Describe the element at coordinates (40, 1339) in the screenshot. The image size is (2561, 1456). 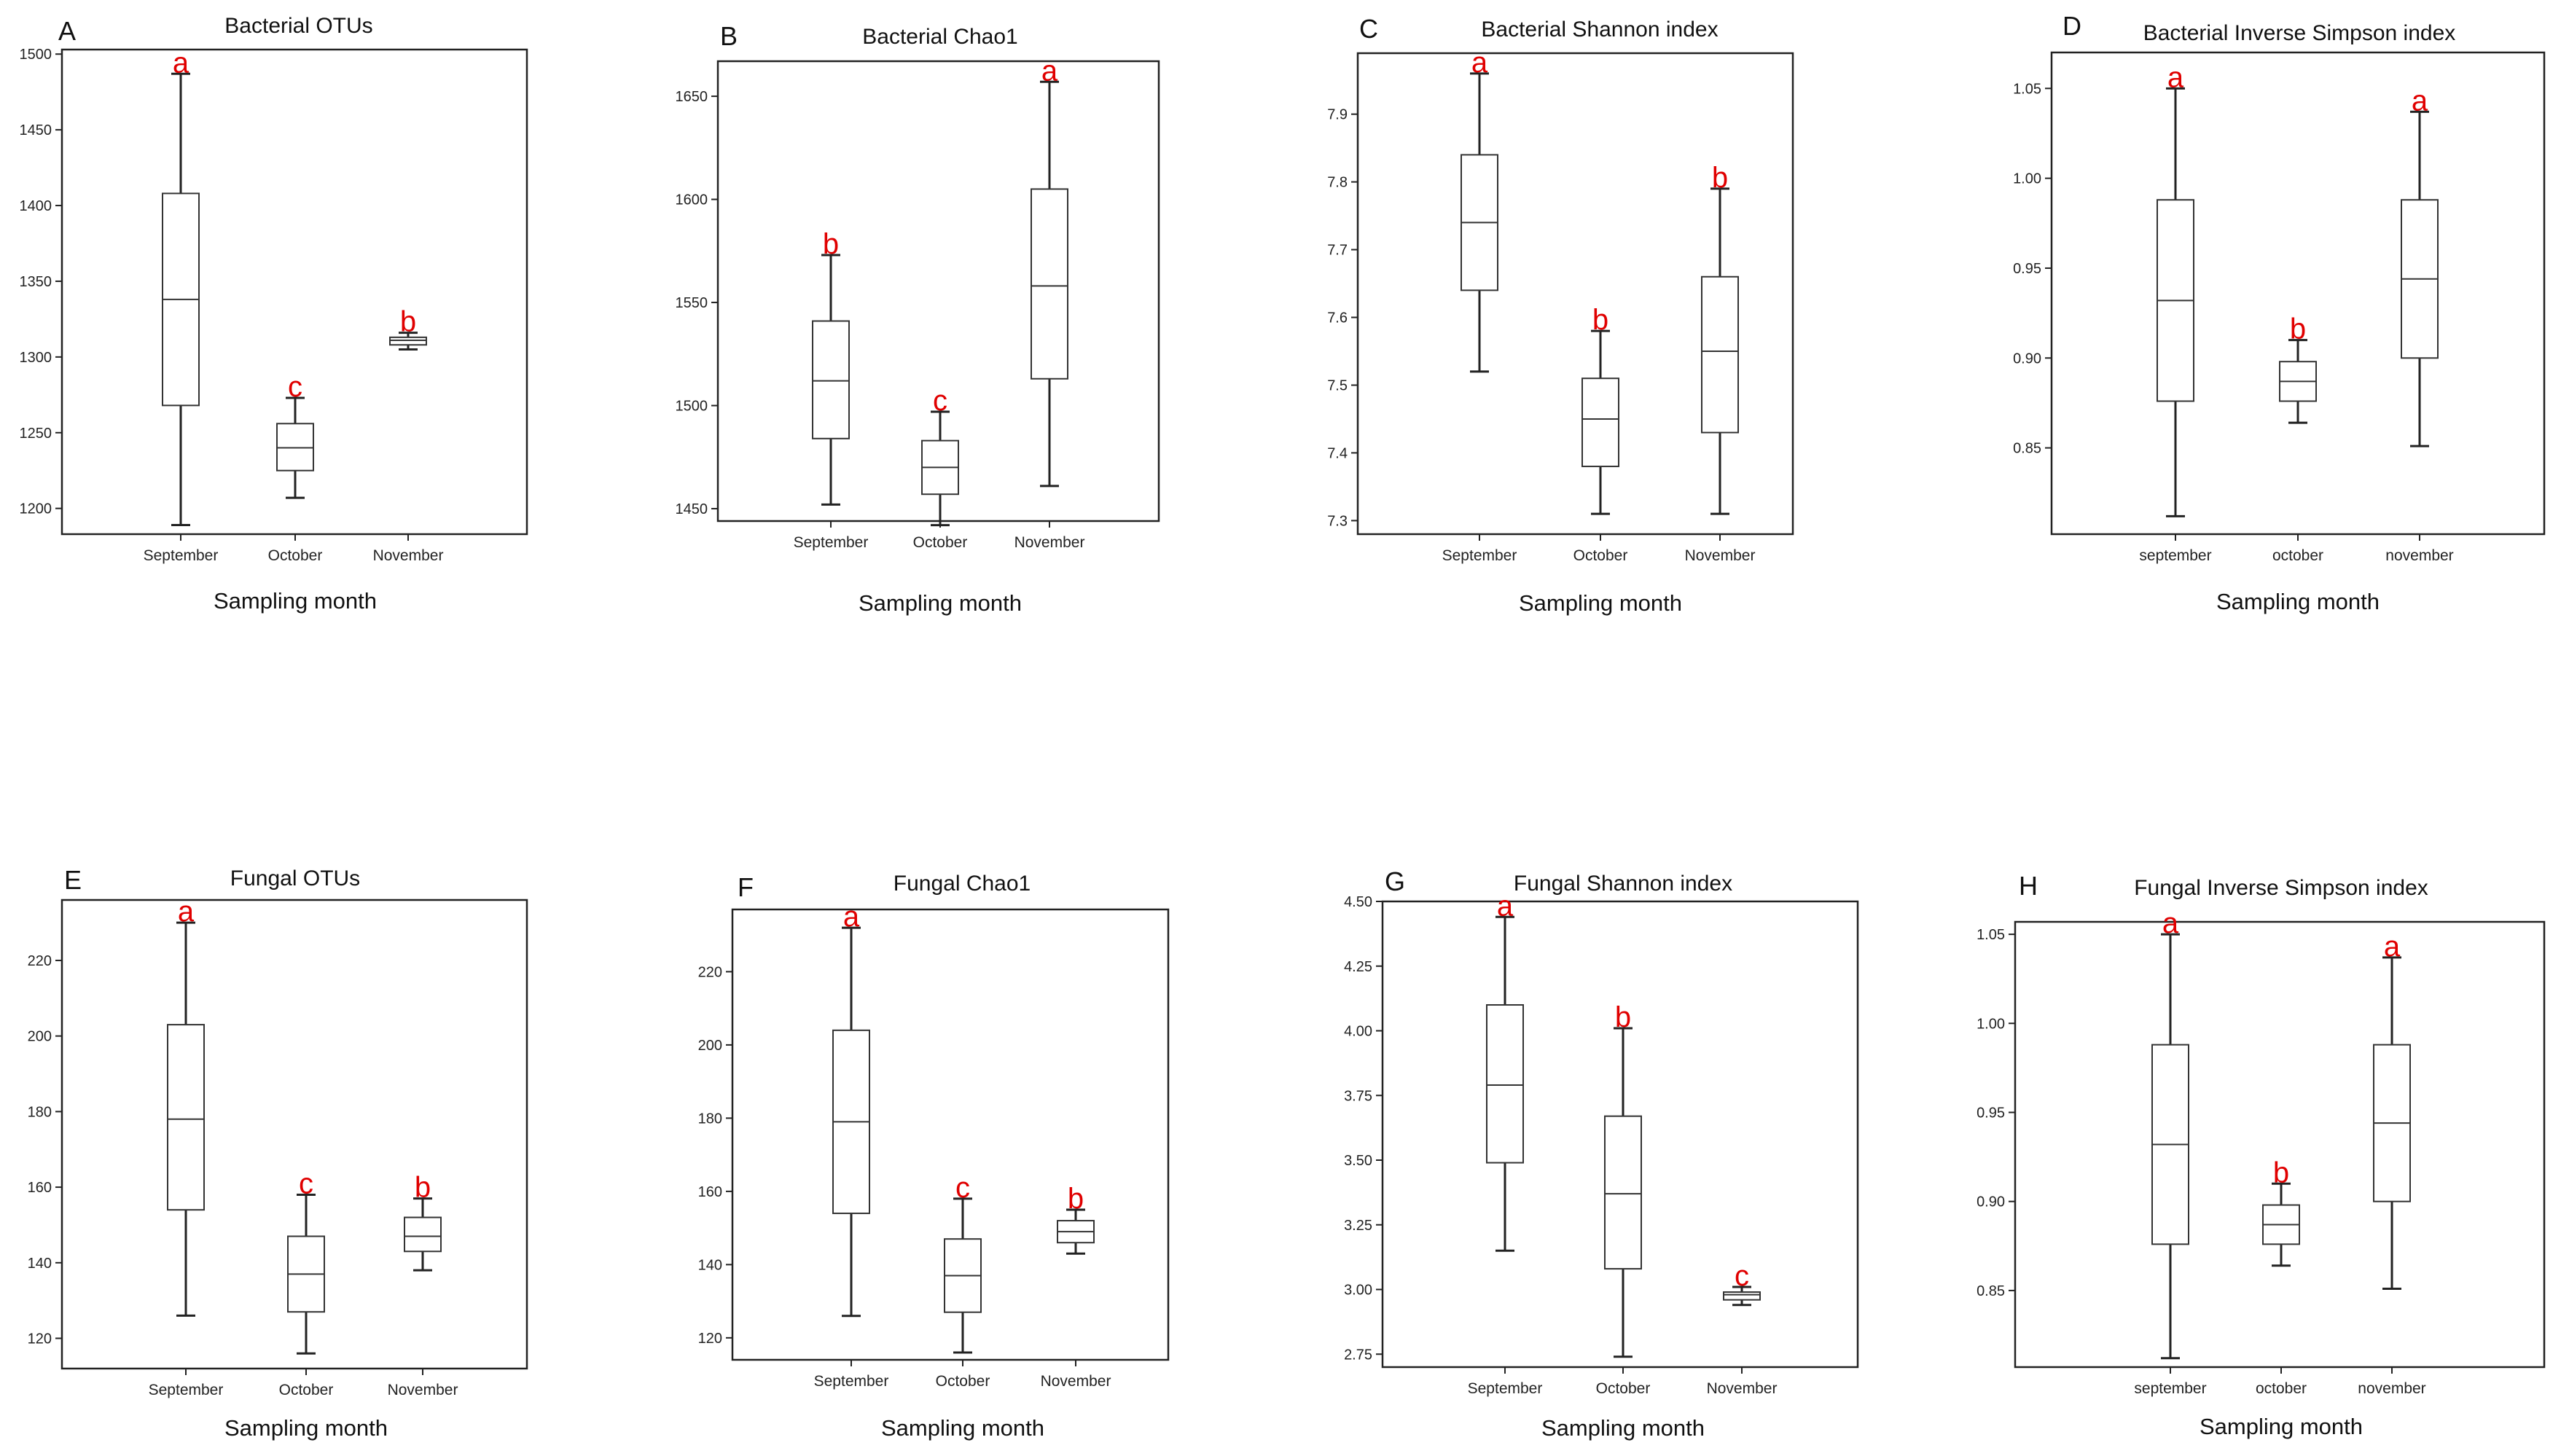
I see `y-tick-label: 120` at that location.